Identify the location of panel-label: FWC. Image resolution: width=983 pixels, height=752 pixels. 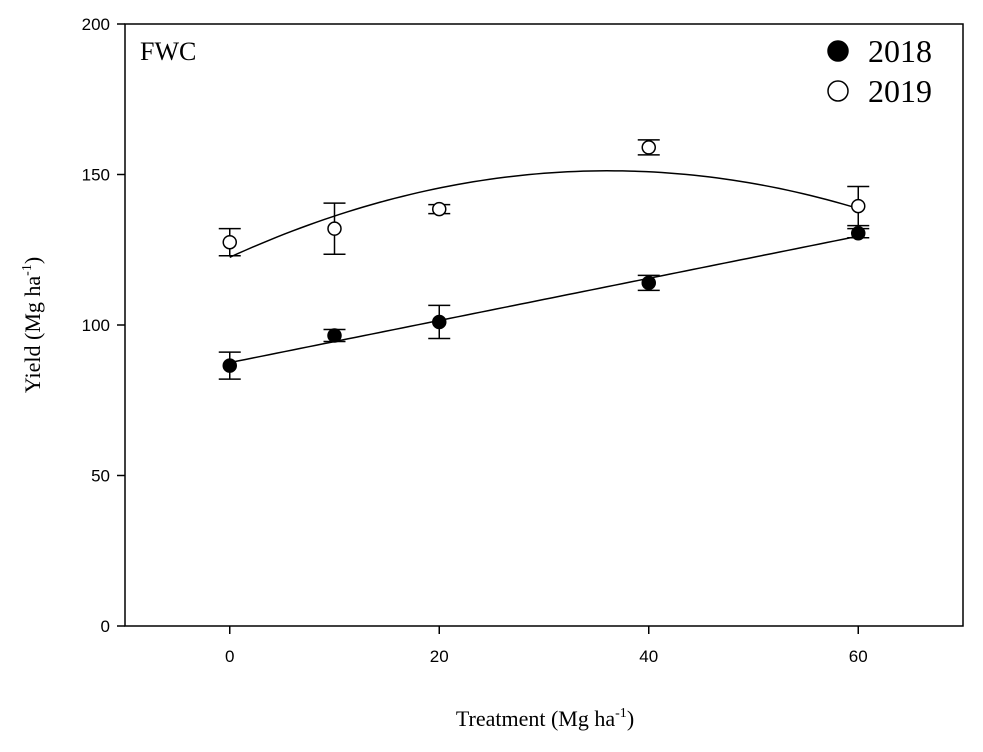
(168, 51).